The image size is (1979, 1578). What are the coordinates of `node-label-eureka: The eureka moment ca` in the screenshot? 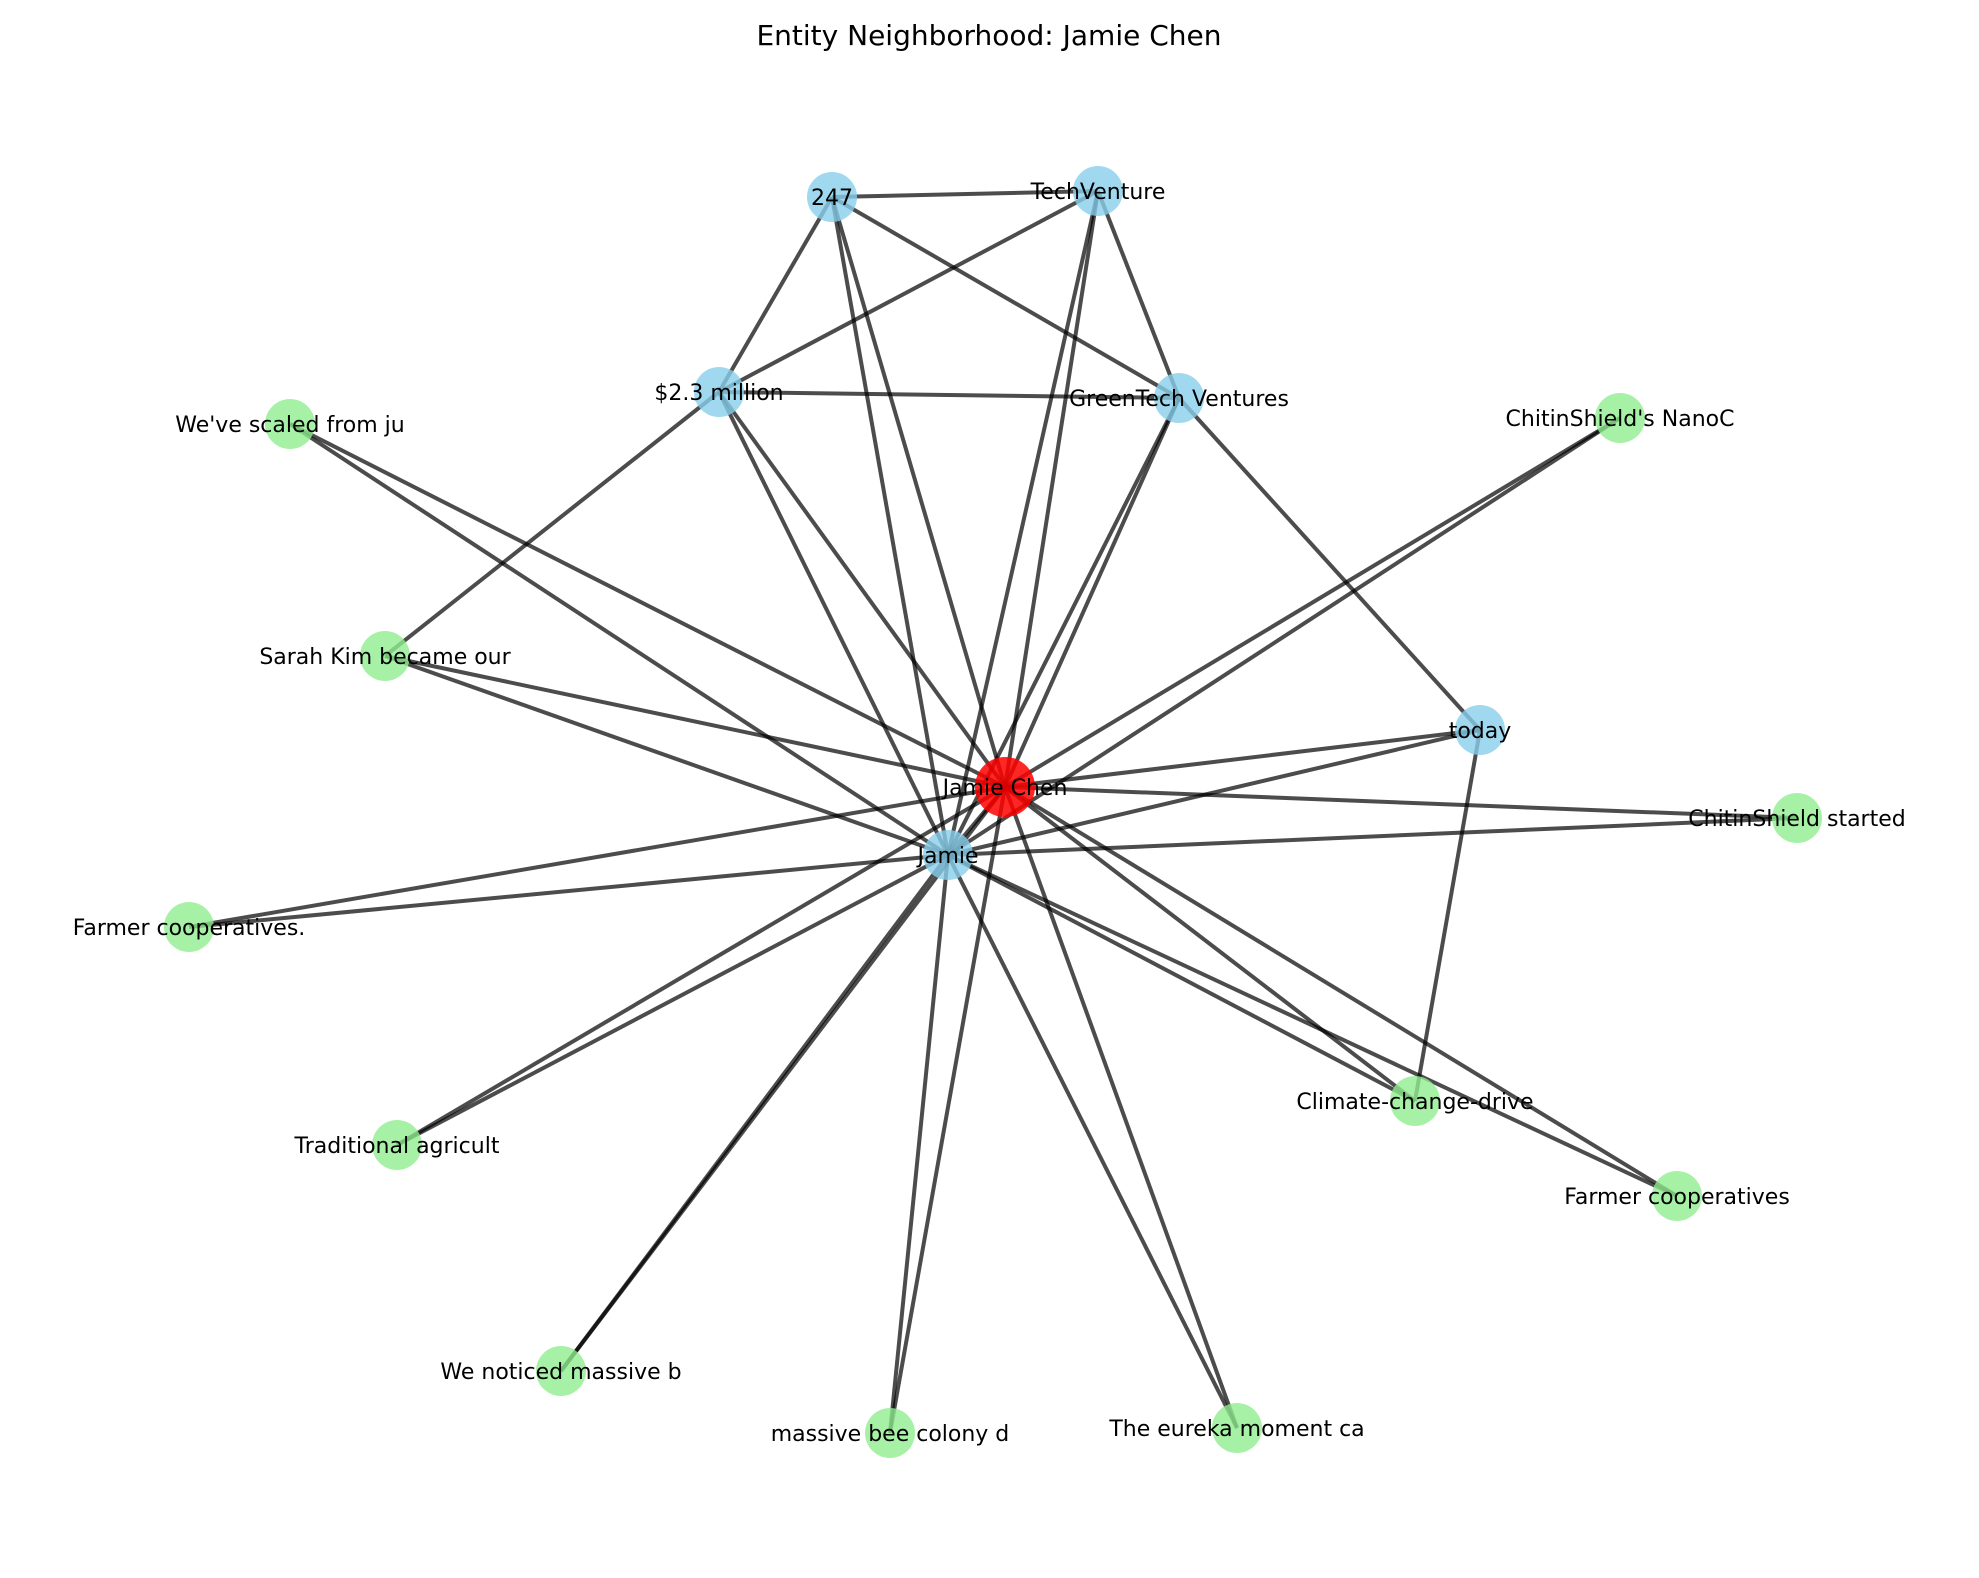 It's located at (1236, 1429).